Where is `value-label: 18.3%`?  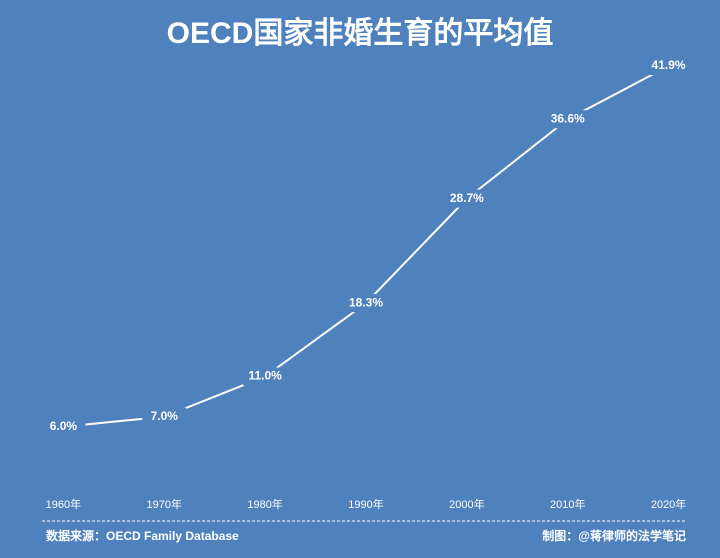 value-label: 18.3% is located at coordinates (366, 302).